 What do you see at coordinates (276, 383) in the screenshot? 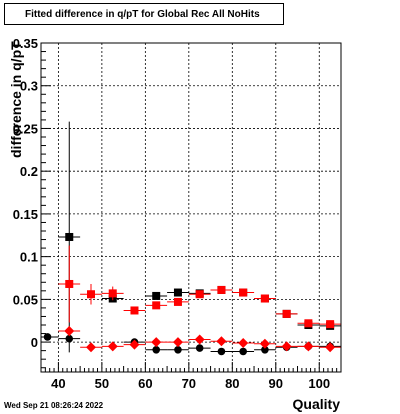
I see `x-tick-label: 90` at bounding box center [276, 383].